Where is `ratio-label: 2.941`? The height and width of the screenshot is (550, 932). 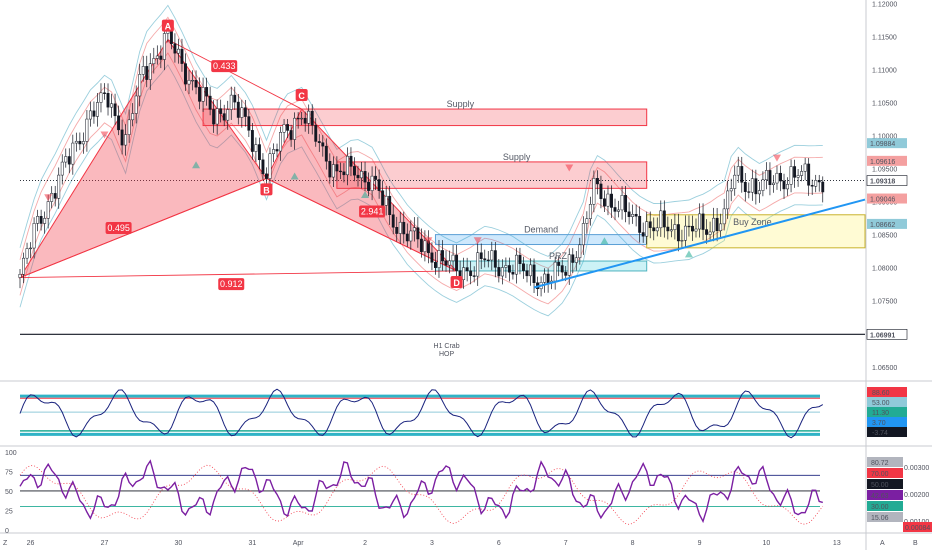 ratio-label: 2.941 is located at coordinates (372, 211).